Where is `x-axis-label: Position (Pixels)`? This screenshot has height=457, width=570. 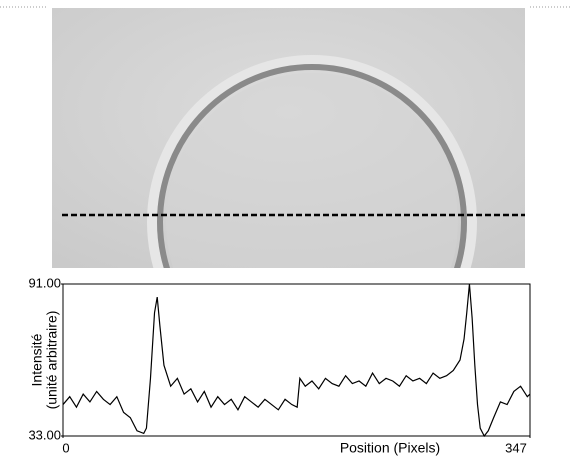
x-axis-label: Position (Pixels) is located at coordinates (390, 448).